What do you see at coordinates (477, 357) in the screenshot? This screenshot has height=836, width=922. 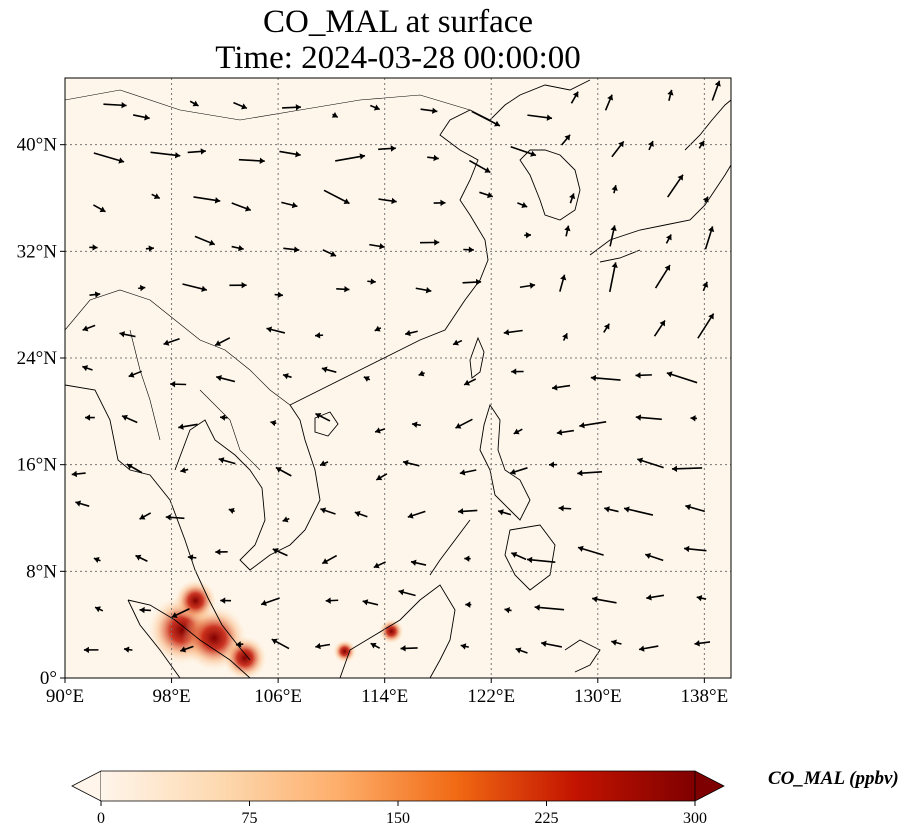 I see `coastline-taiwan` at bounding box center [477, 357].